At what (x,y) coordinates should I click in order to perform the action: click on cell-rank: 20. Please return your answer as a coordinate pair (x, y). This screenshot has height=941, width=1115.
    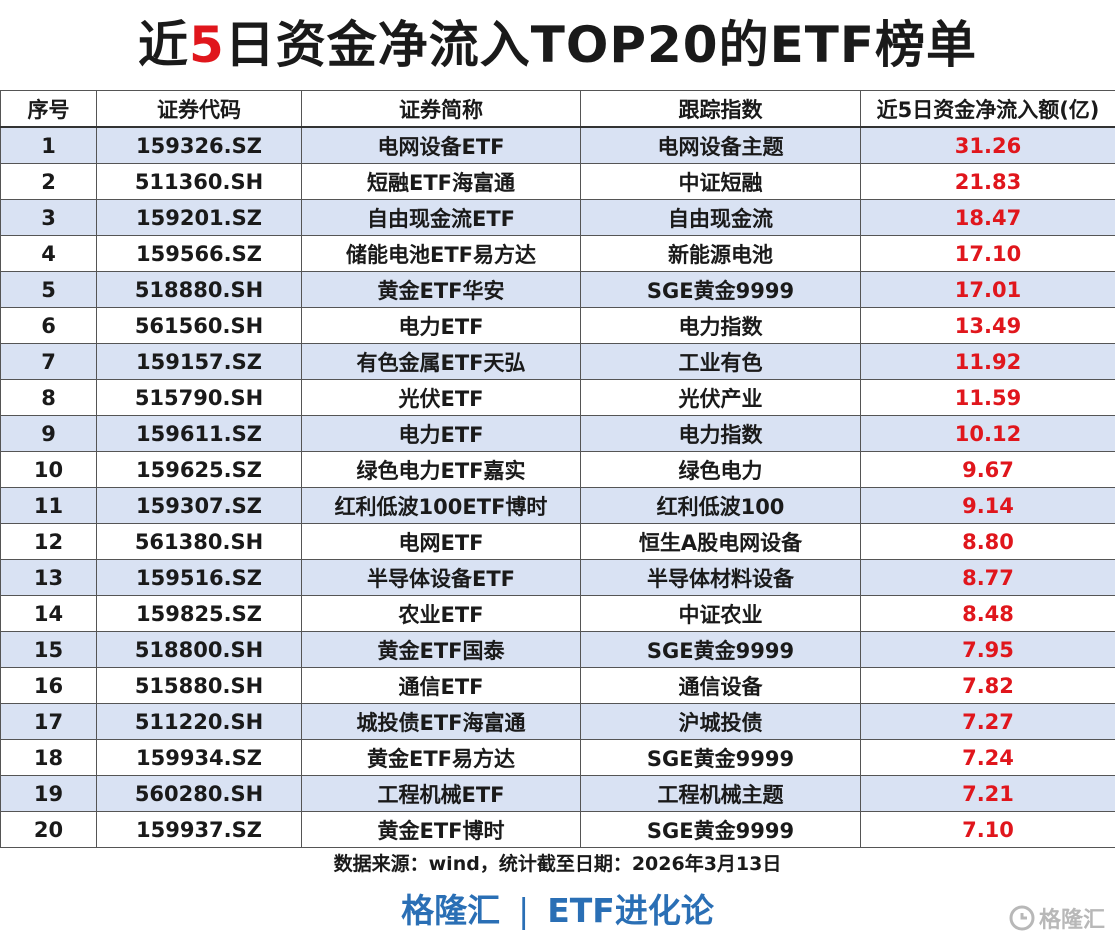
    Looking at the image, I should click on (48, 829).